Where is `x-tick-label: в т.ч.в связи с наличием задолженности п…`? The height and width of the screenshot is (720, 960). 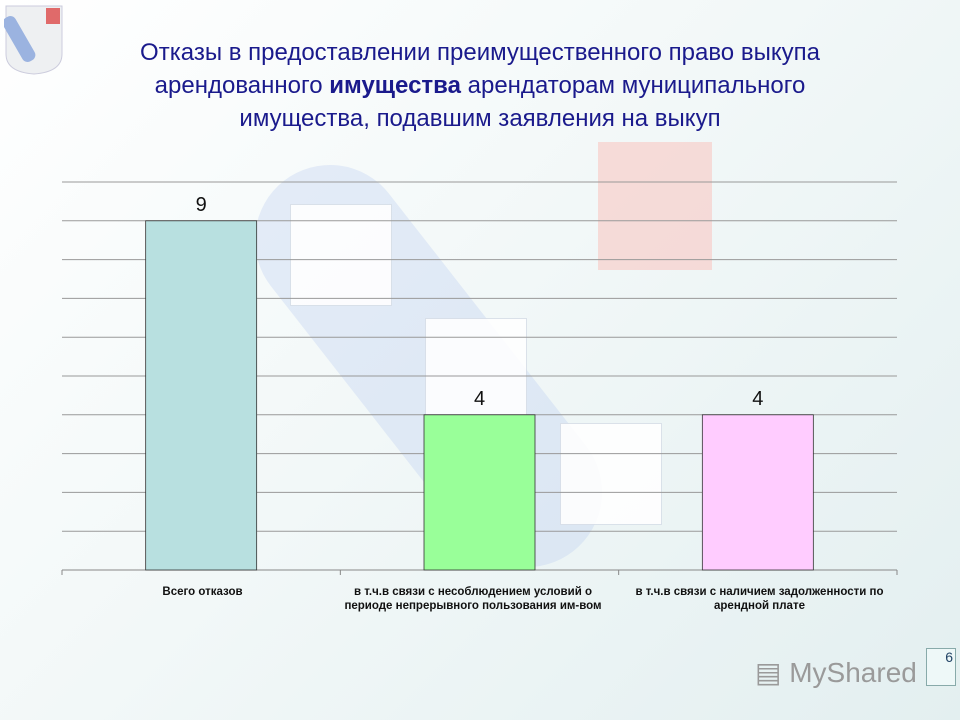 x-tick-label: в т.ч.в связи с наличием задолженности п… is located at coordinates (759, 599).